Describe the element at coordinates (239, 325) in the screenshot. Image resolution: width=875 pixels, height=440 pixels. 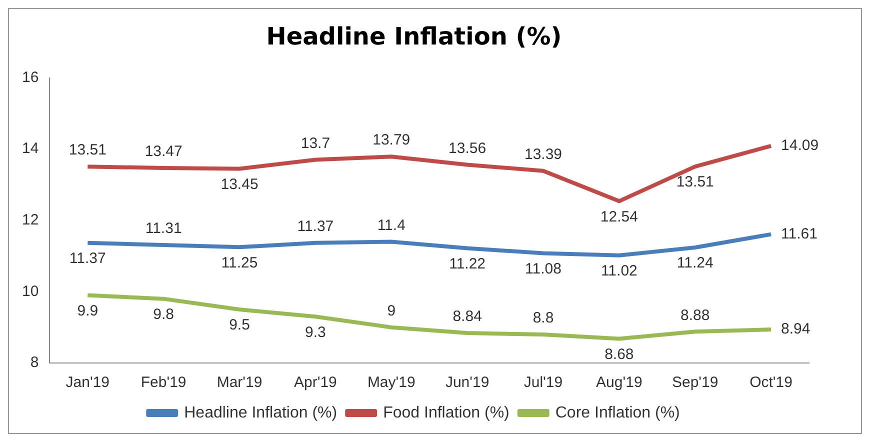
I see `data-label: 9.5` at that location.